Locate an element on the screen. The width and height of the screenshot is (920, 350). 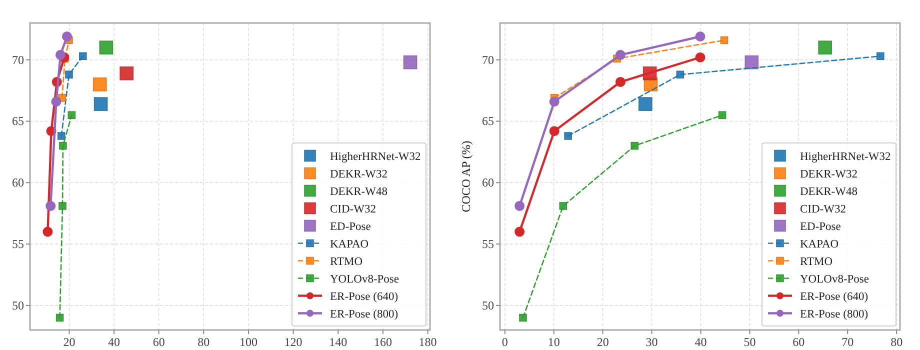
x-tick-label: 180 is located at coordinates (427, 342).